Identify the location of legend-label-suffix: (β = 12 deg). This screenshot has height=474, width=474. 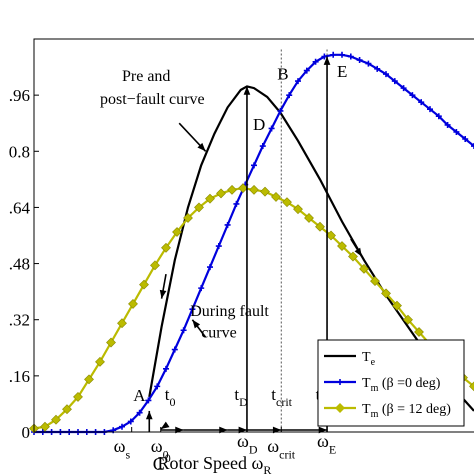
(414, 409).